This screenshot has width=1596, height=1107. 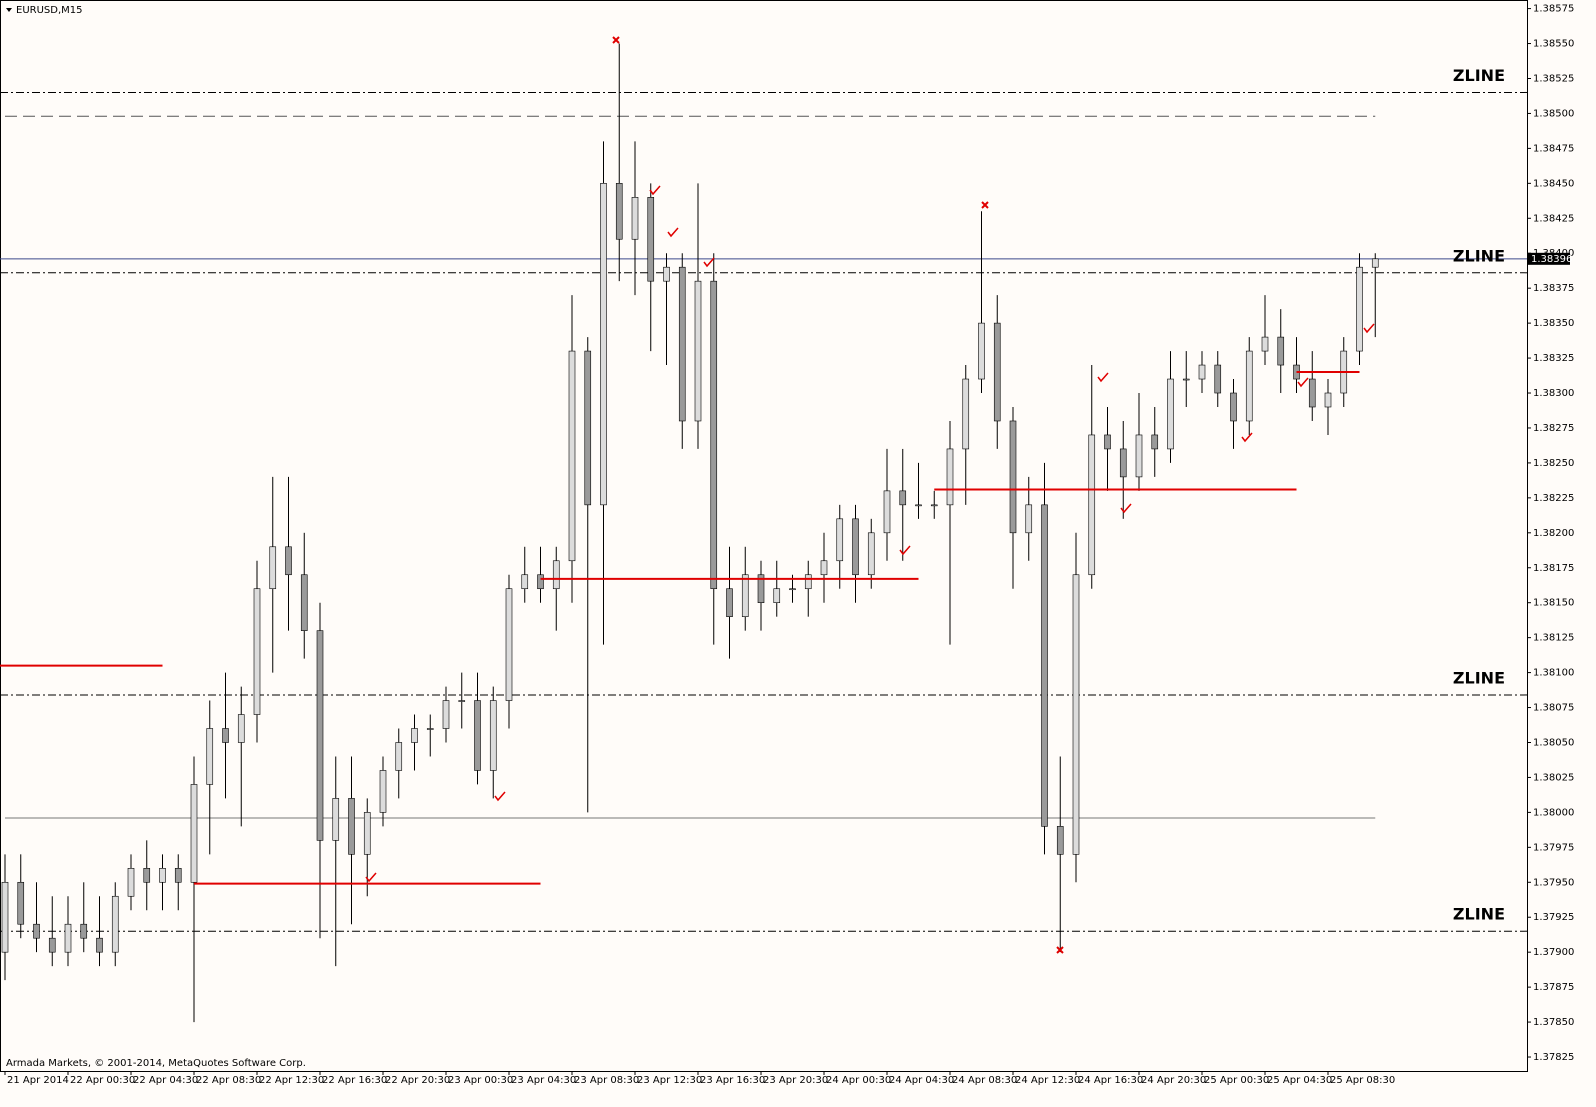 What do you see at coordinates (1553, 673) in the screenshot?
I see `y-tick-label: 1.38100` at bounding box center [1553, 673].